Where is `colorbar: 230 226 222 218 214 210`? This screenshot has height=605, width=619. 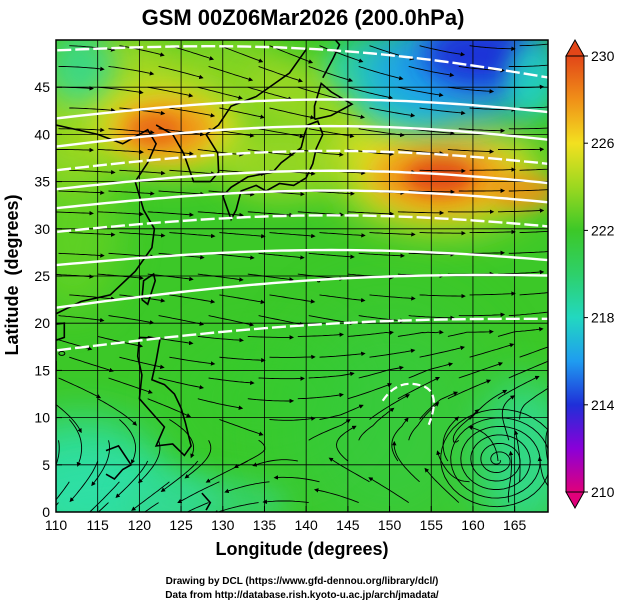 colorbar: 230 226 222 218 214 210 is located at coordinates (590, 274).